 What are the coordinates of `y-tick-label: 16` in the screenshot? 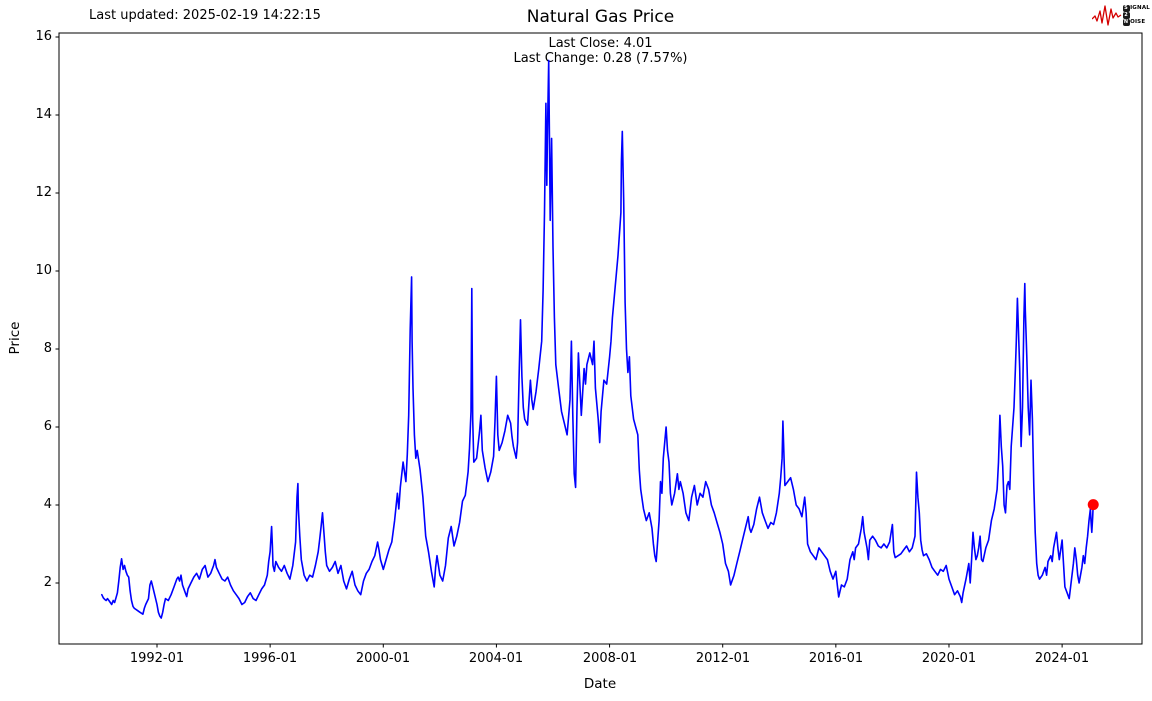 It's located at (43, 36).